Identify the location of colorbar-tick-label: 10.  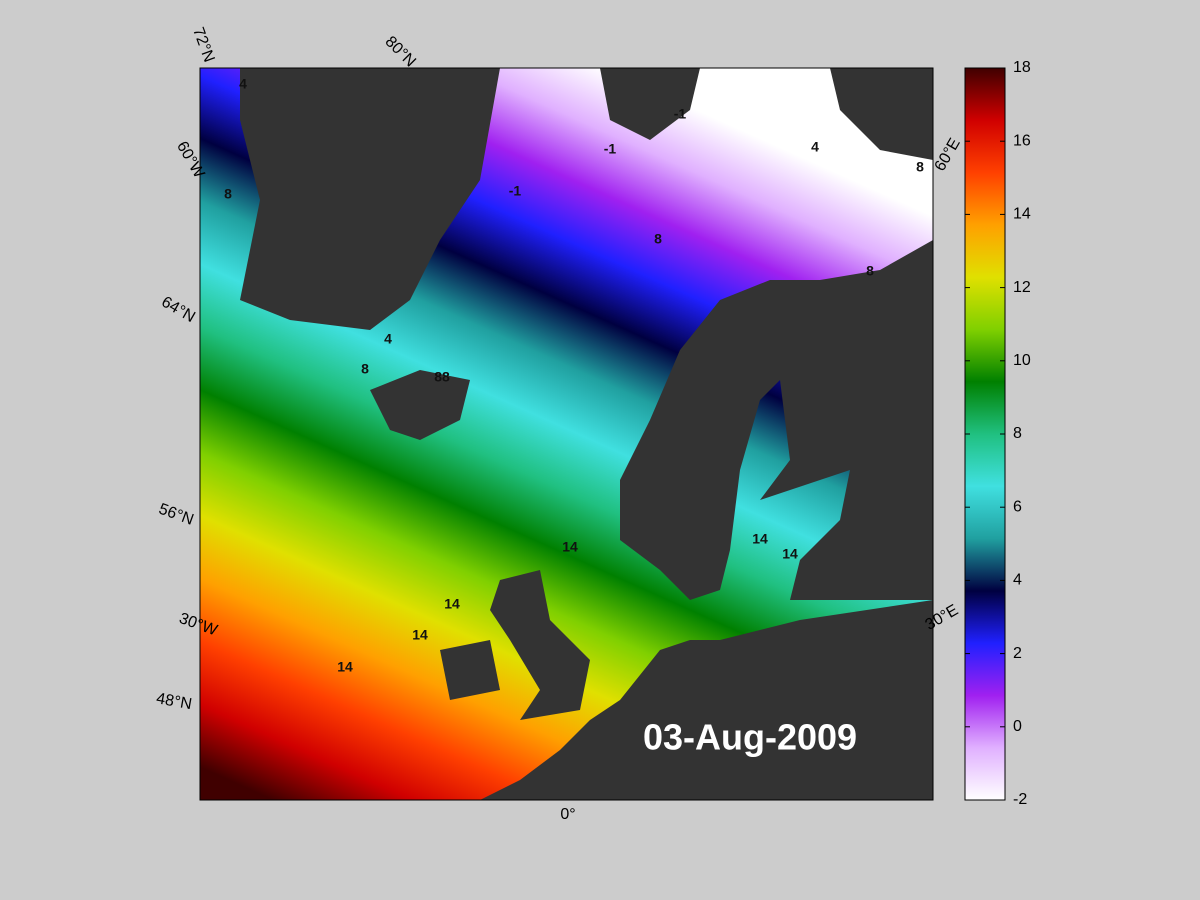
(1022, 360).